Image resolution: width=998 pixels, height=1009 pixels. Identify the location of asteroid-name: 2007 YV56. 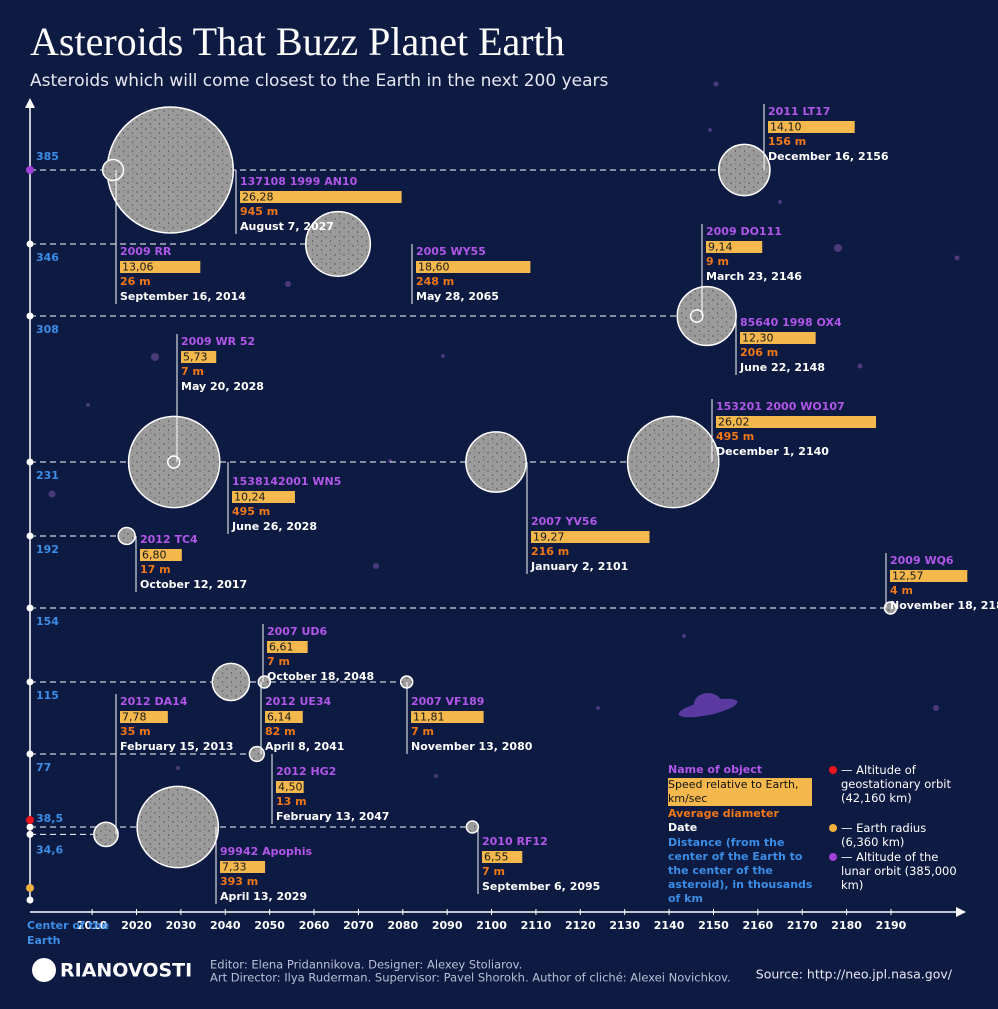
(564, 521).